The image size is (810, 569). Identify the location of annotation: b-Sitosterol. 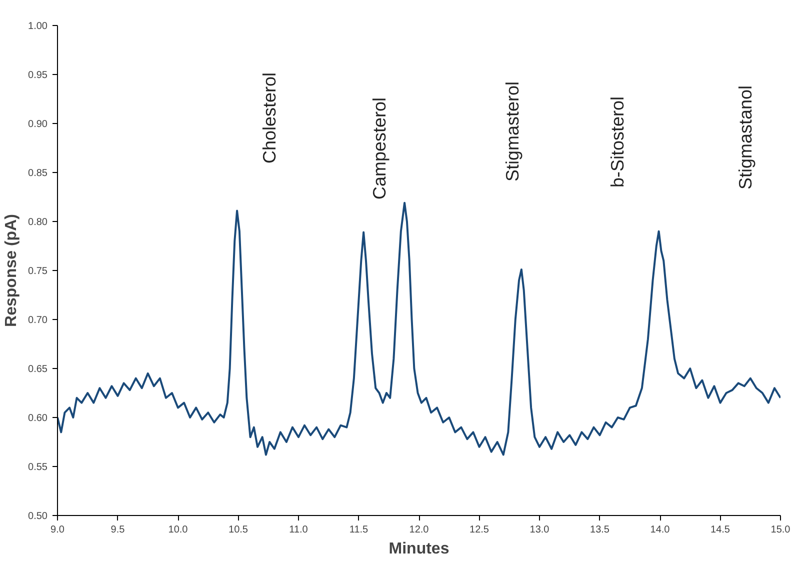
(618, 142).